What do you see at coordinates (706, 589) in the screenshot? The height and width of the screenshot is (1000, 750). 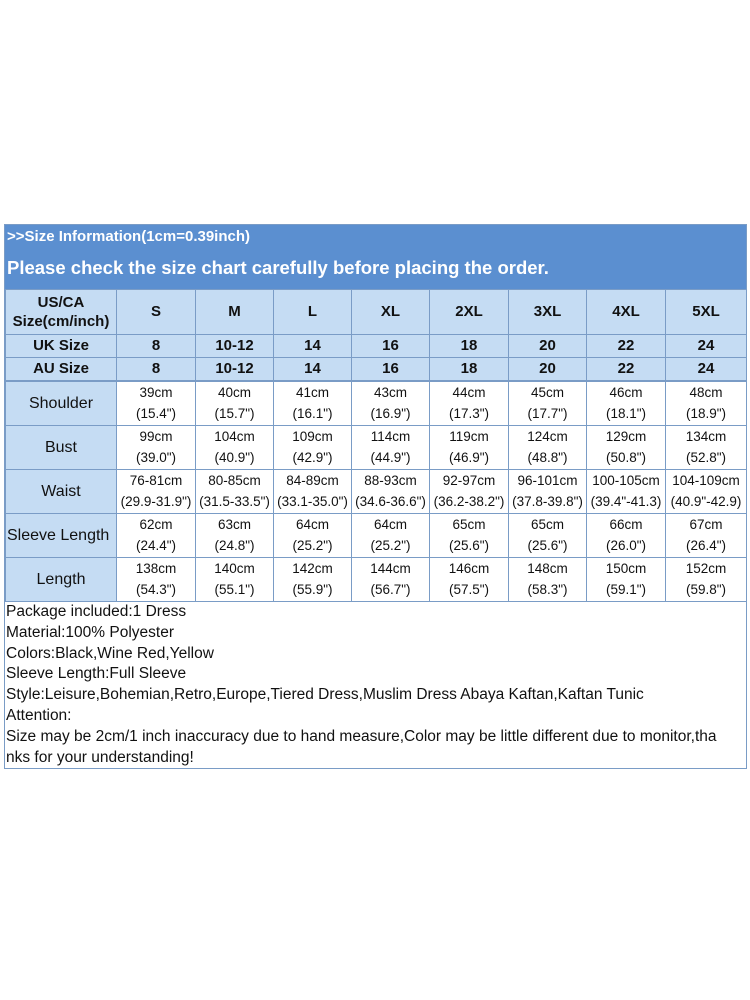 I see `inch-value: (59.8")` at bounding box center [706, 589].